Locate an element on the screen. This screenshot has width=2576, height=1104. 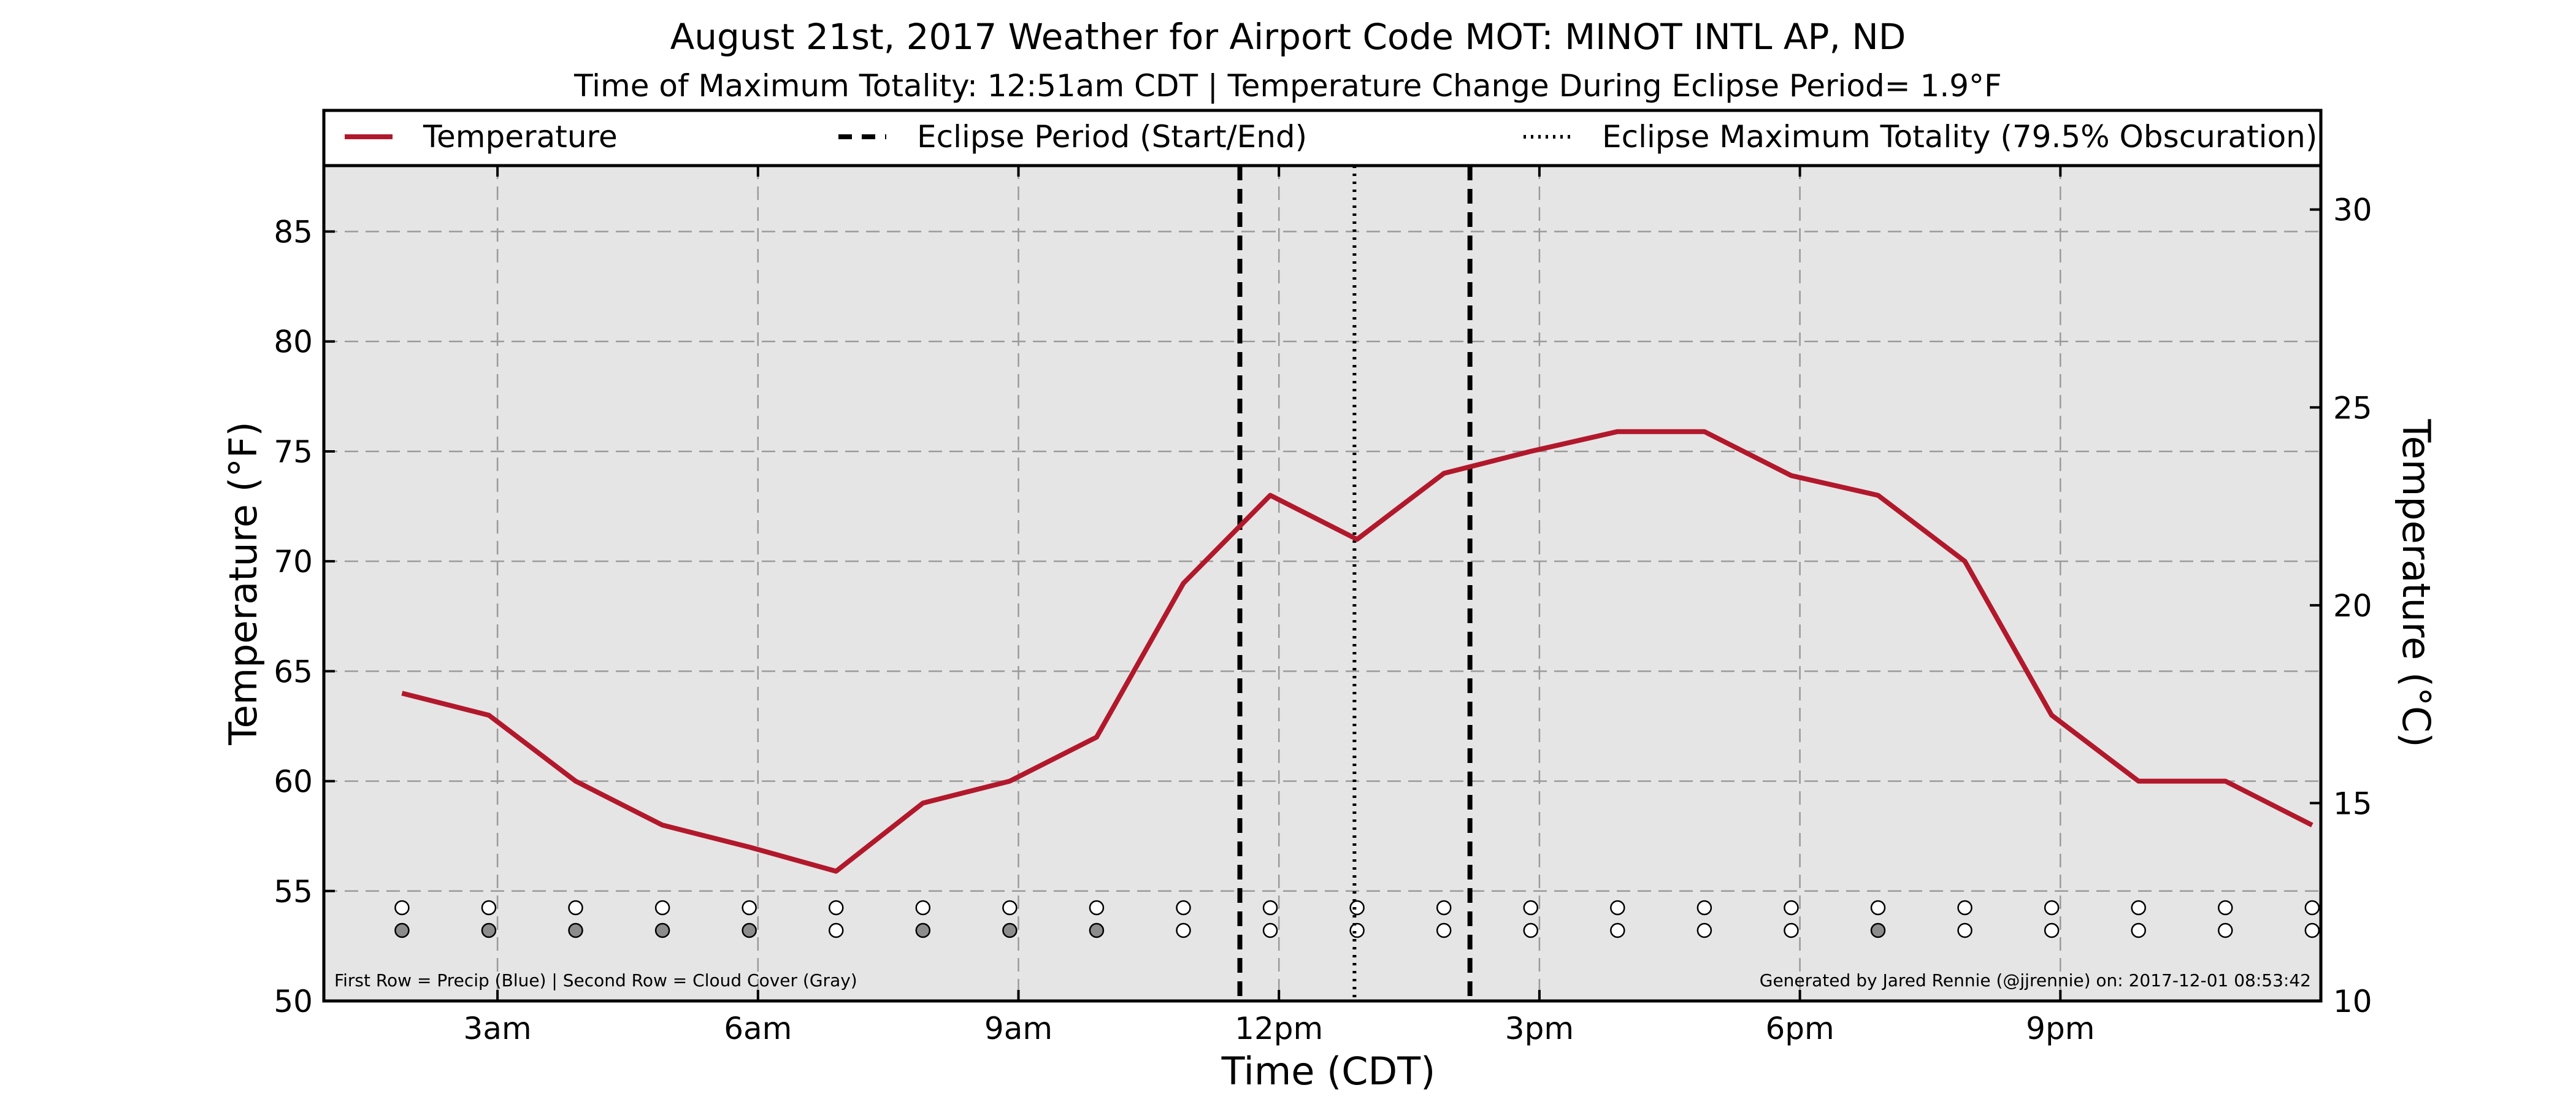
y-tick-label-left: 60 is located at coordinates (293, 782).